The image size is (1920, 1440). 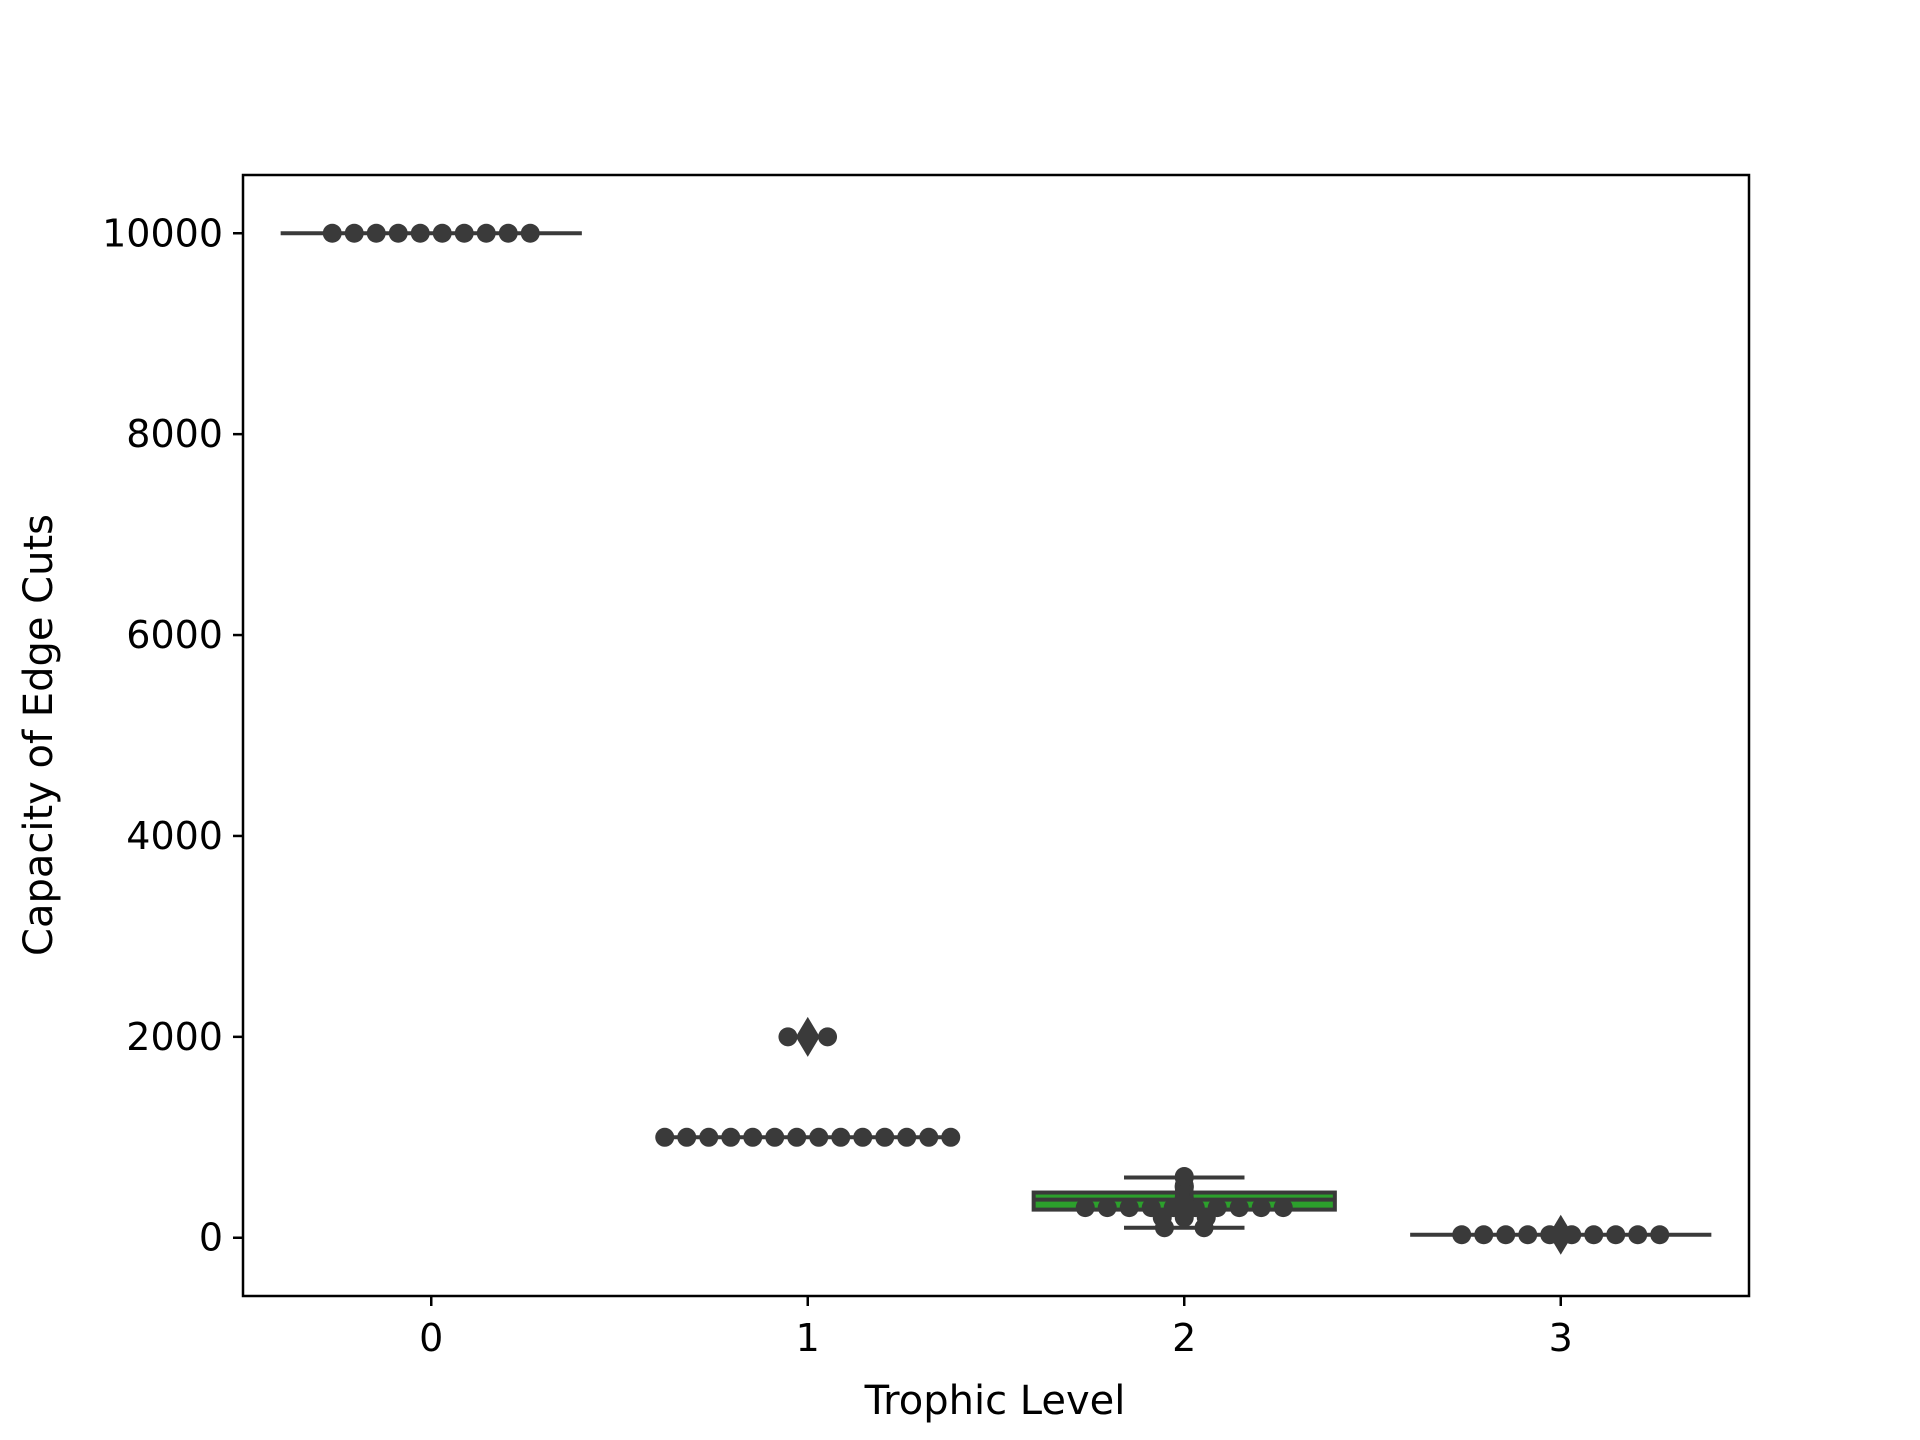 I want to click on y-axis: 0 2000 4000 6000 8000 10000, so click(x=172, y=735).